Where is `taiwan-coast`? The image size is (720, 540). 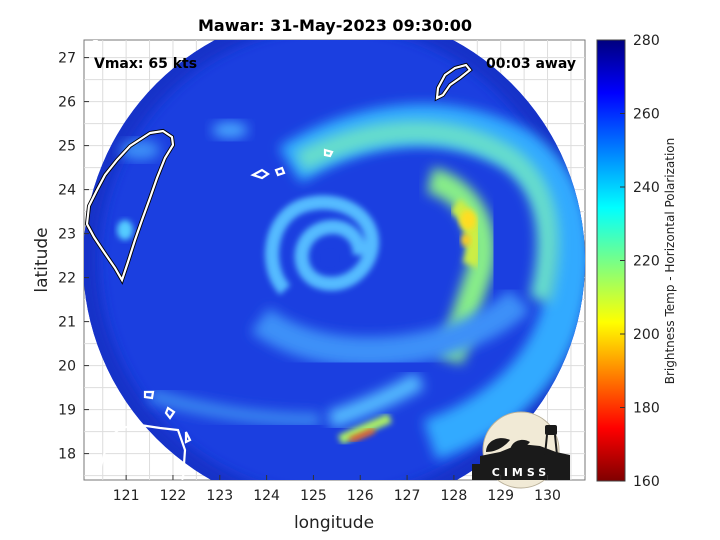
taiwan-coast is located at coordinates (130, 206).